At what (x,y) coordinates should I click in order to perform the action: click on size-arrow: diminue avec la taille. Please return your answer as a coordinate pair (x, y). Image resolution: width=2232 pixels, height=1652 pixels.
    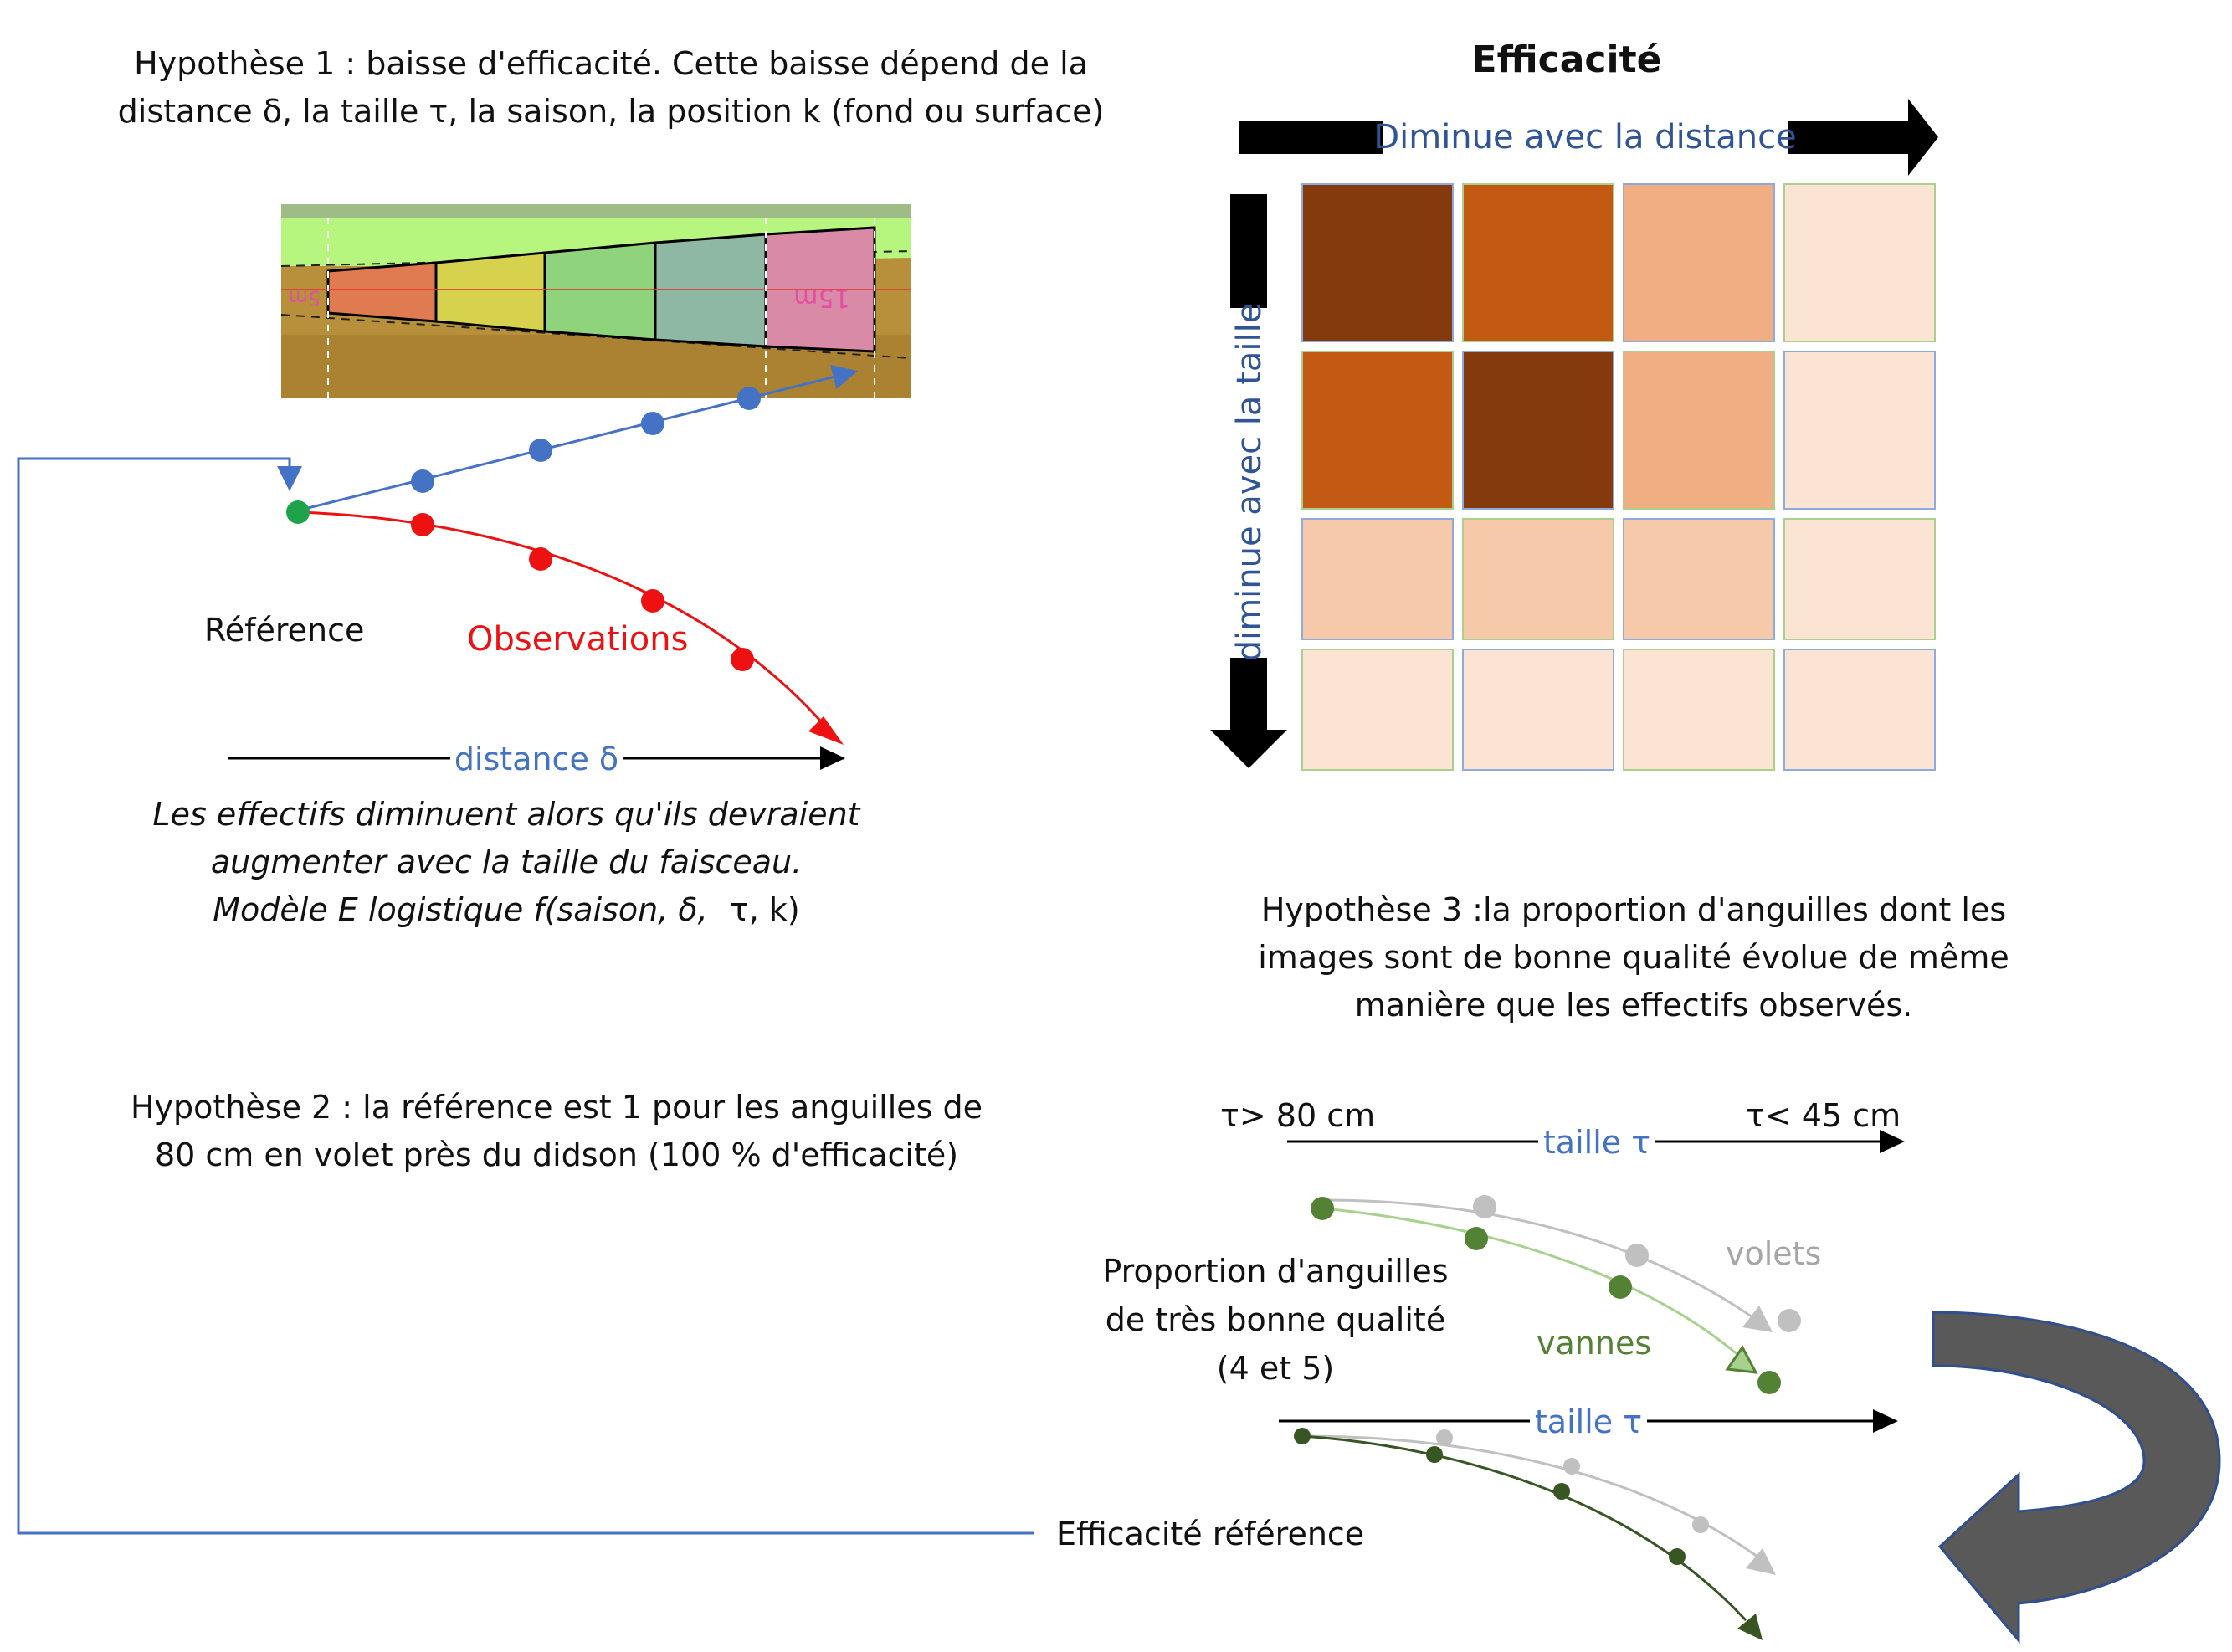
    Looking at the image, I should click on (1248, 481).